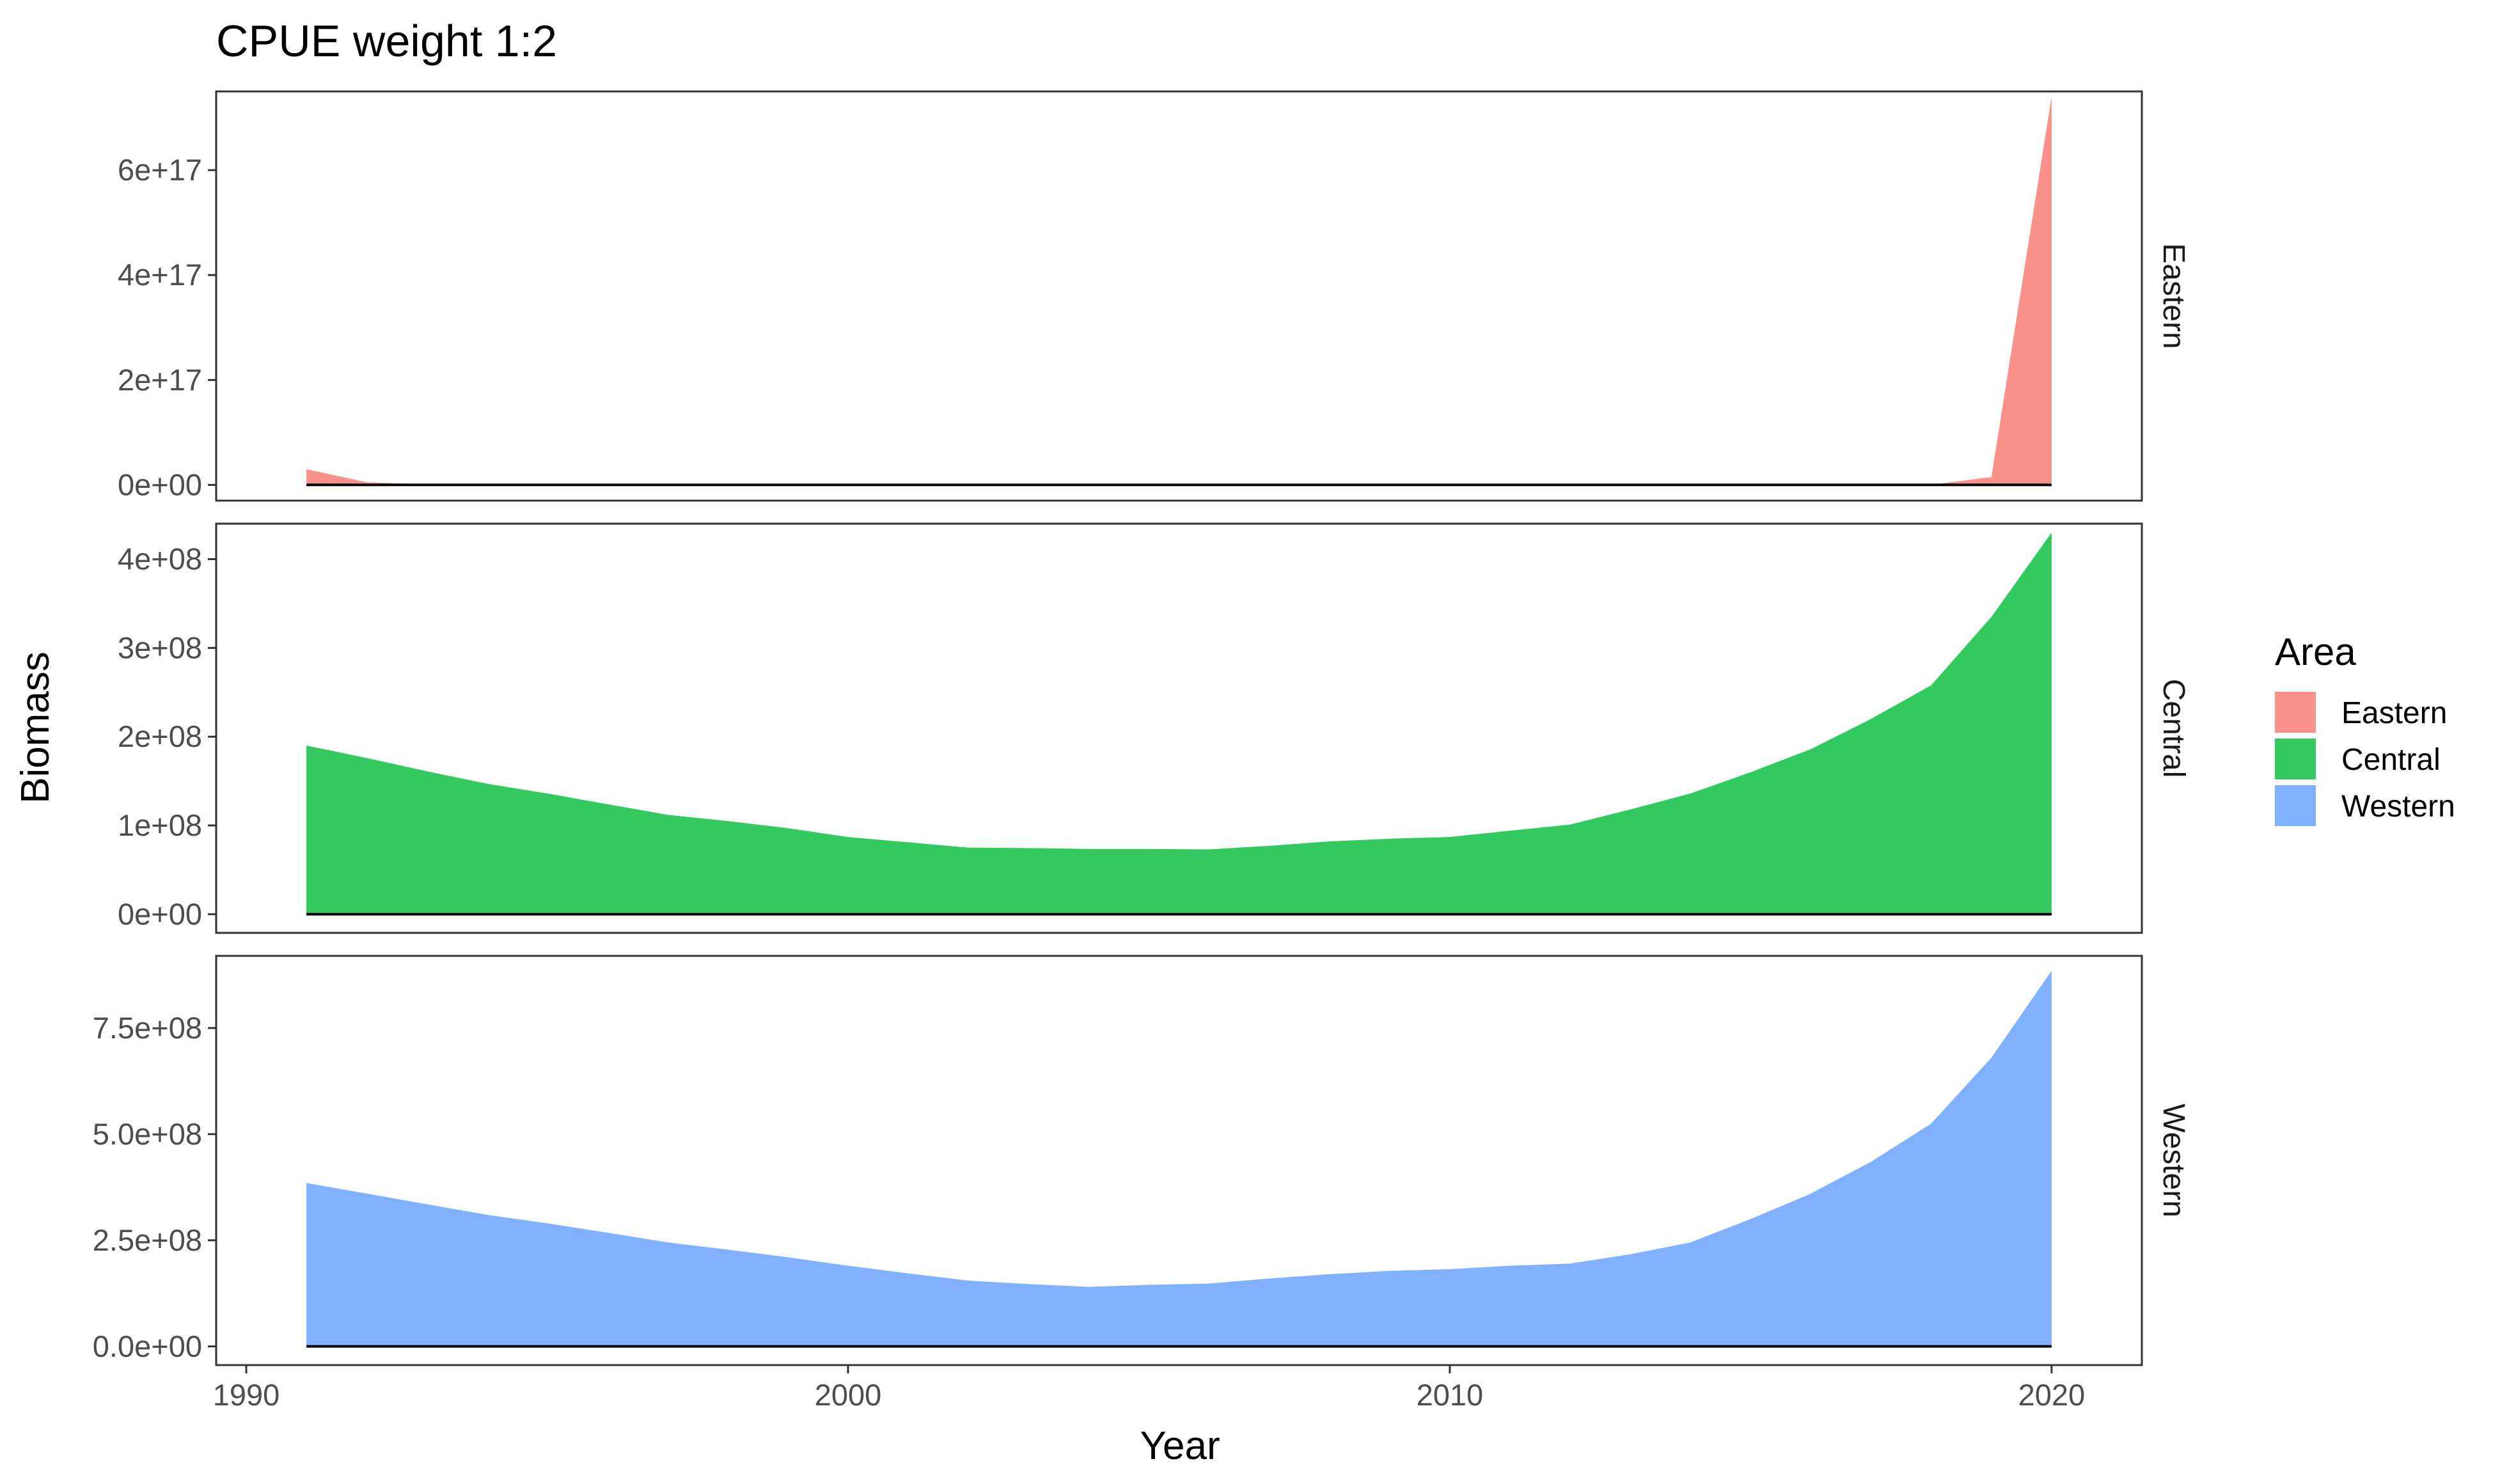 The image size is (2500, 1484). Describe the element at coordinates (148, 1028) in the screenshot. I see `y-tick-label-western: 7.5e+08` at that location.